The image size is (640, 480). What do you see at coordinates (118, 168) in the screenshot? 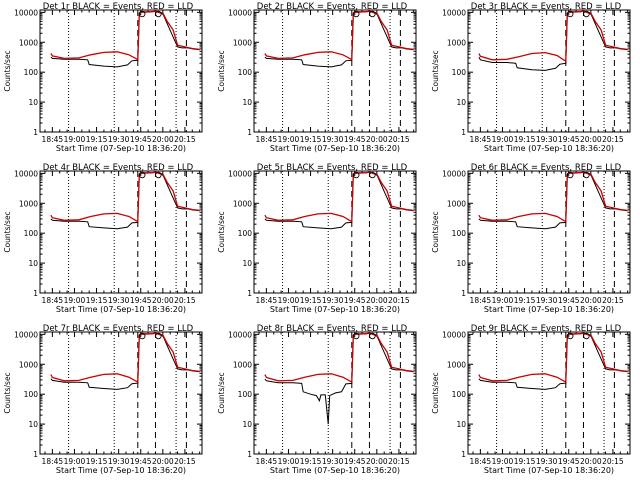
I see `plot-title: Det 4r BLACK = Events, RED = LLD` at bounding box center [118, 168].